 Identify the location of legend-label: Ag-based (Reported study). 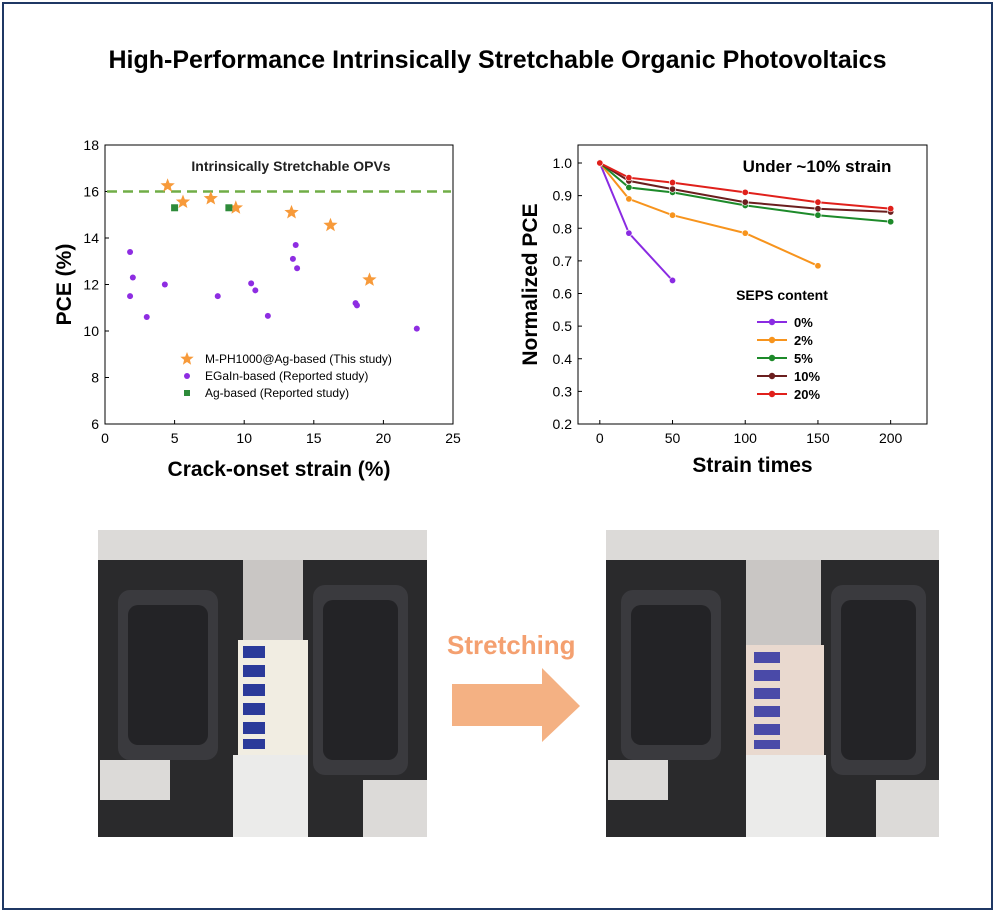
(277, 393).